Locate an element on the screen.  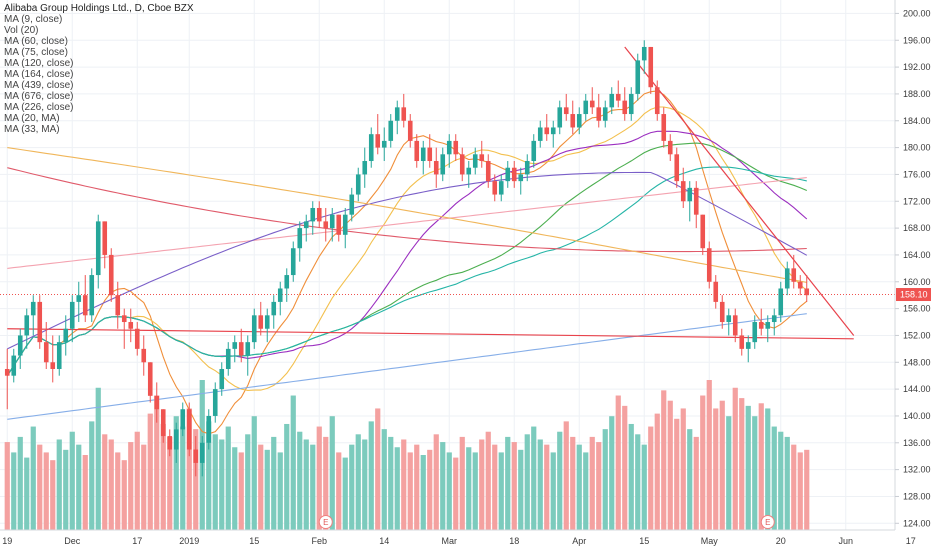
legend-item-7: MA (226, close) is located at coordinates (39, 107).